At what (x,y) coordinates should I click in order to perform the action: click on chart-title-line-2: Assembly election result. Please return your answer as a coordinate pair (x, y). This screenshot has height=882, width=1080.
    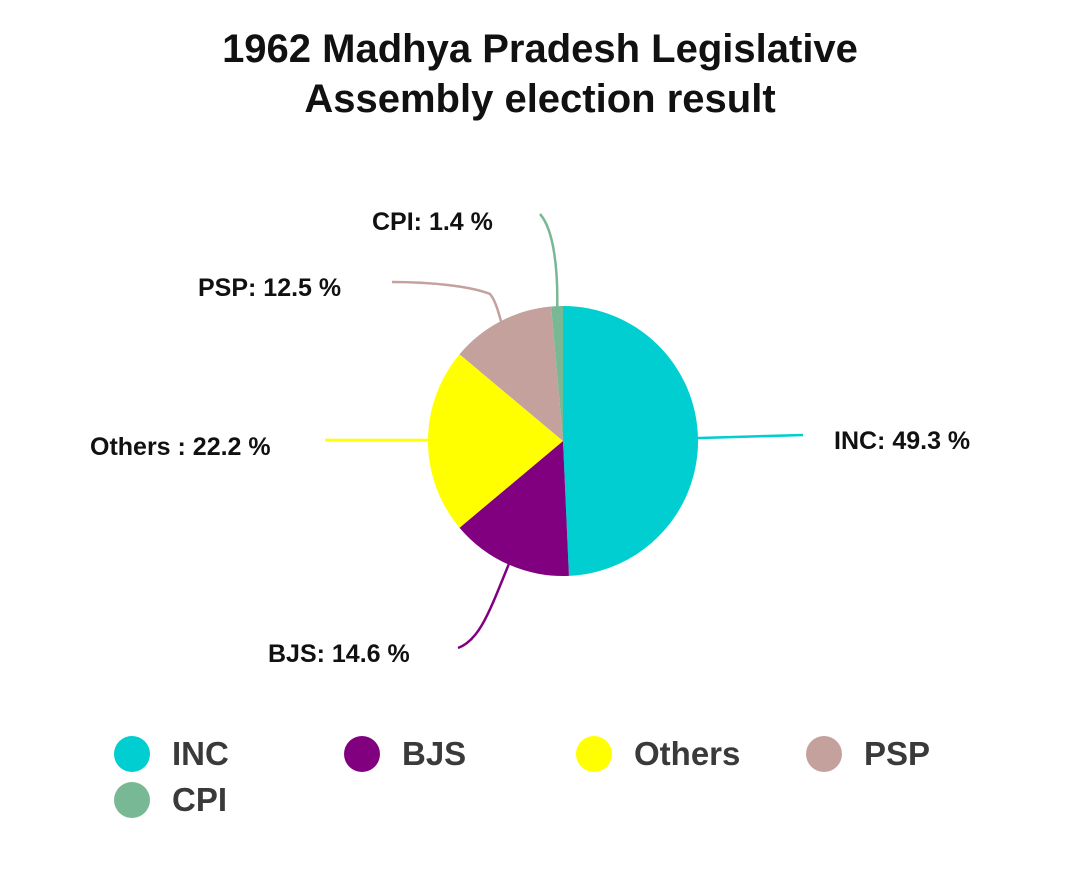
    Looking at the image, I should click on (540, 99).